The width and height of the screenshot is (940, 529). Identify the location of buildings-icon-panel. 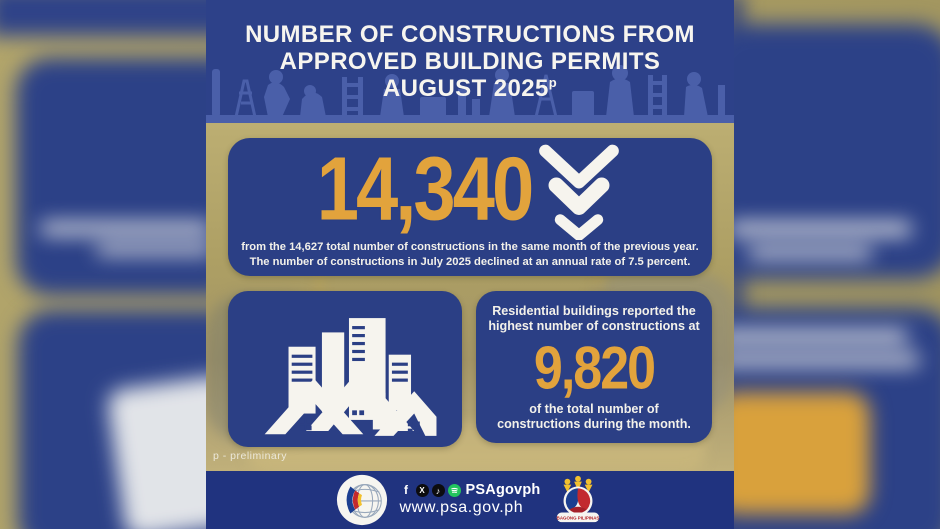
(345, 369).